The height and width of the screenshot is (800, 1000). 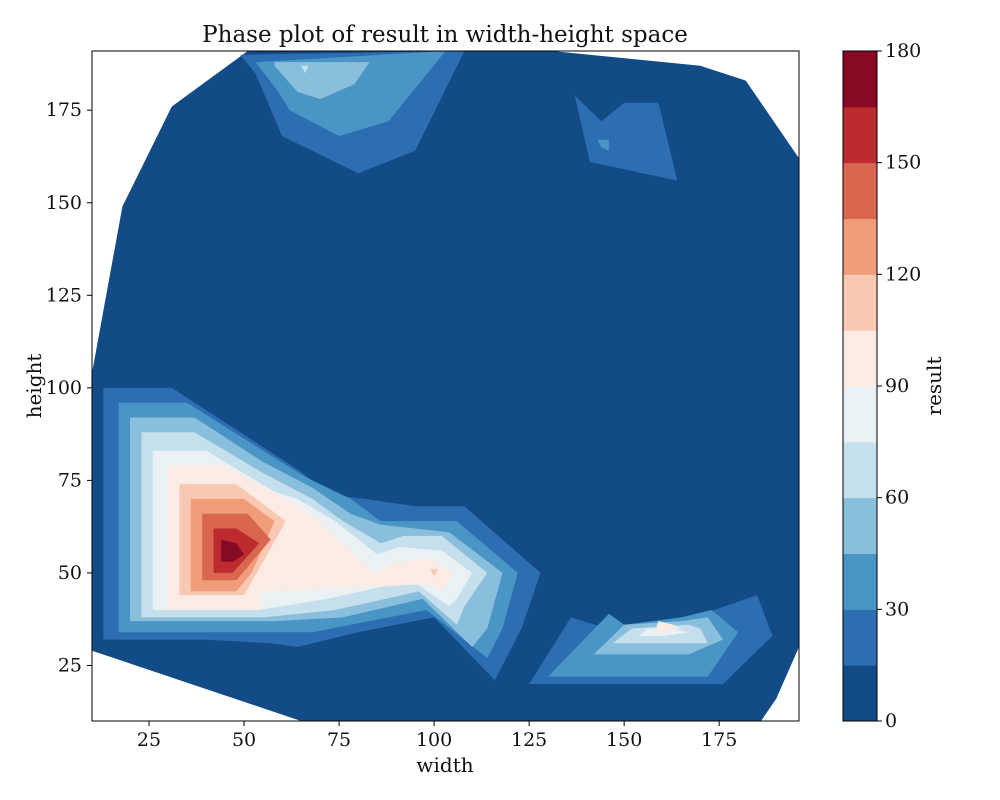 What do you see at coordinates (897, 609) in the screenshot?
I see `colorbar-tick-label: 30` at bounding box center [897, 609].